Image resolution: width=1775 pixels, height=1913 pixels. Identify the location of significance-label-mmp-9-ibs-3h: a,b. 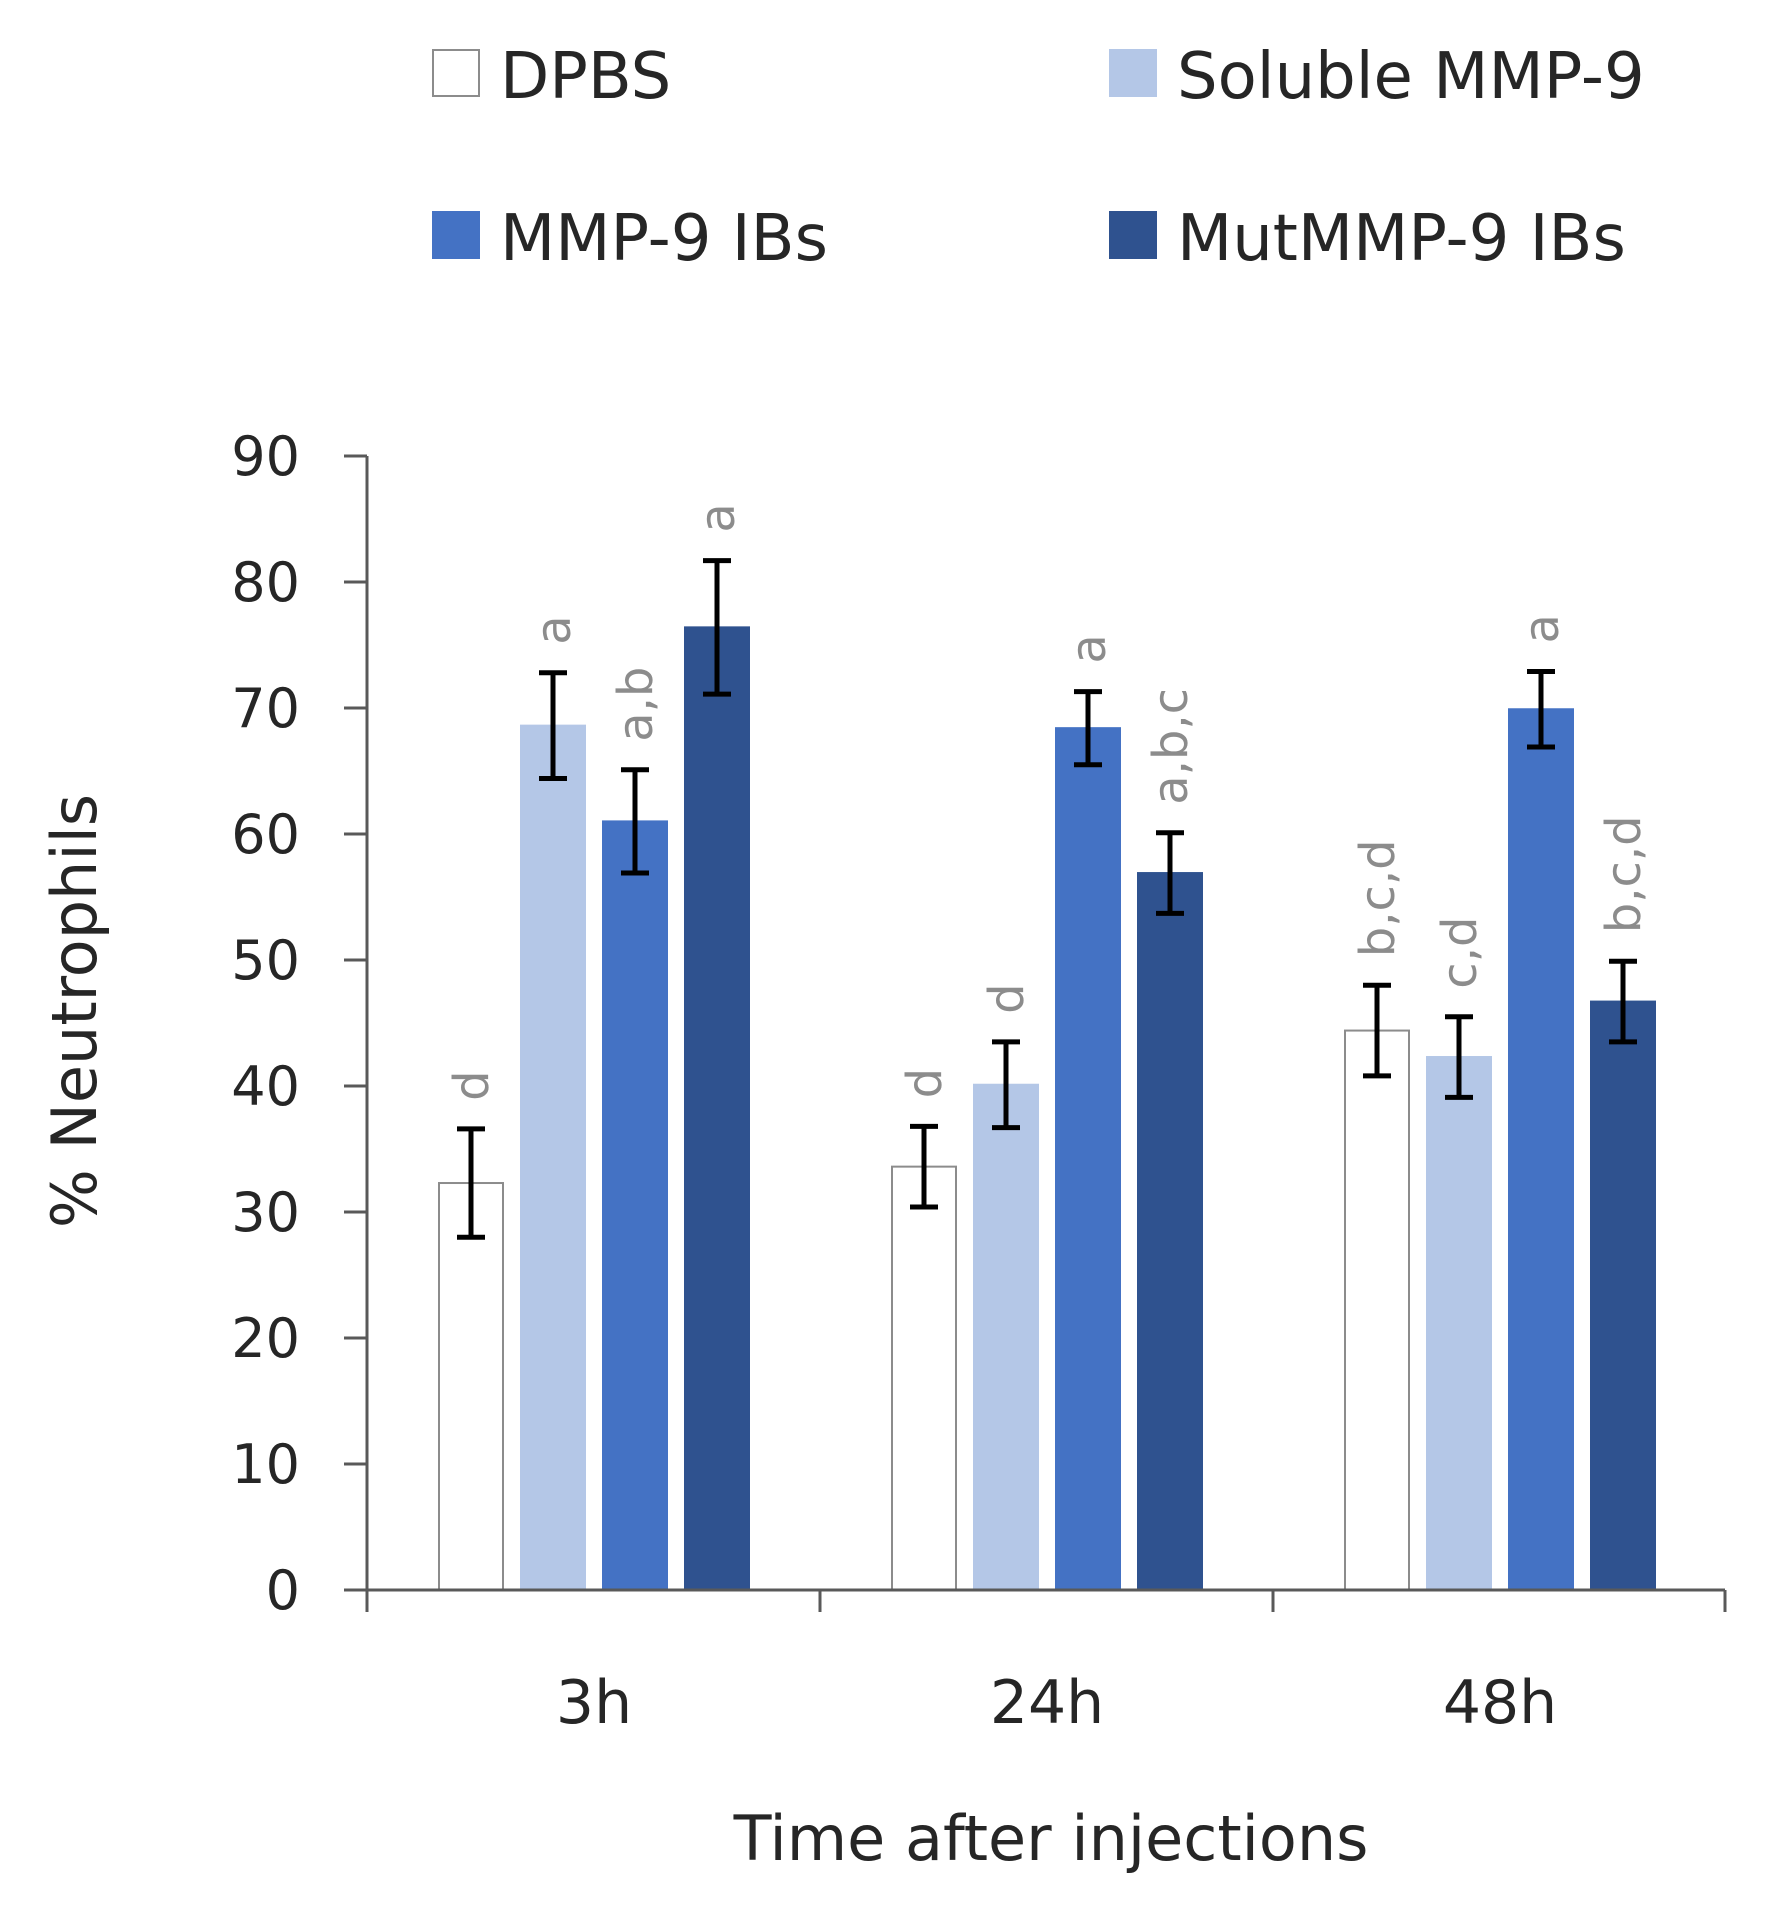
(636, 704).